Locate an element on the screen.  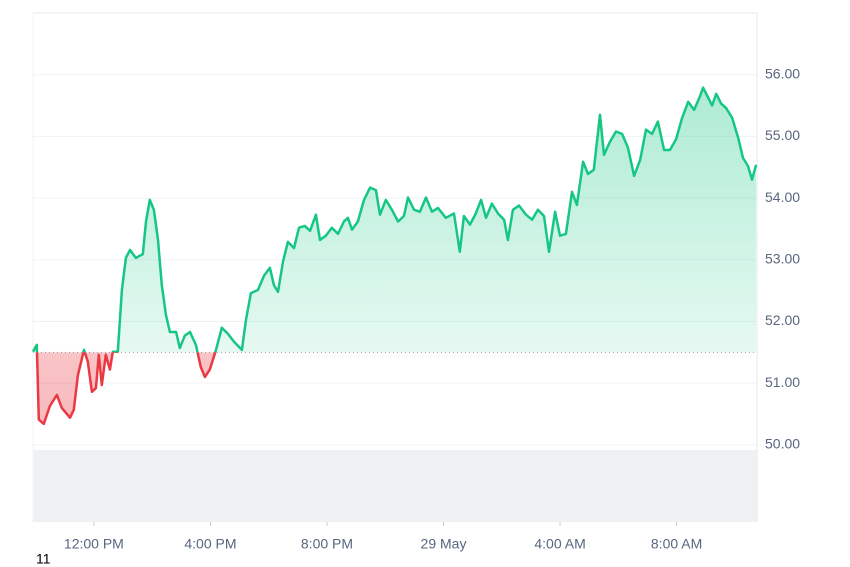
y-tick-label: 54.00 is located at coordinates (782, 197).